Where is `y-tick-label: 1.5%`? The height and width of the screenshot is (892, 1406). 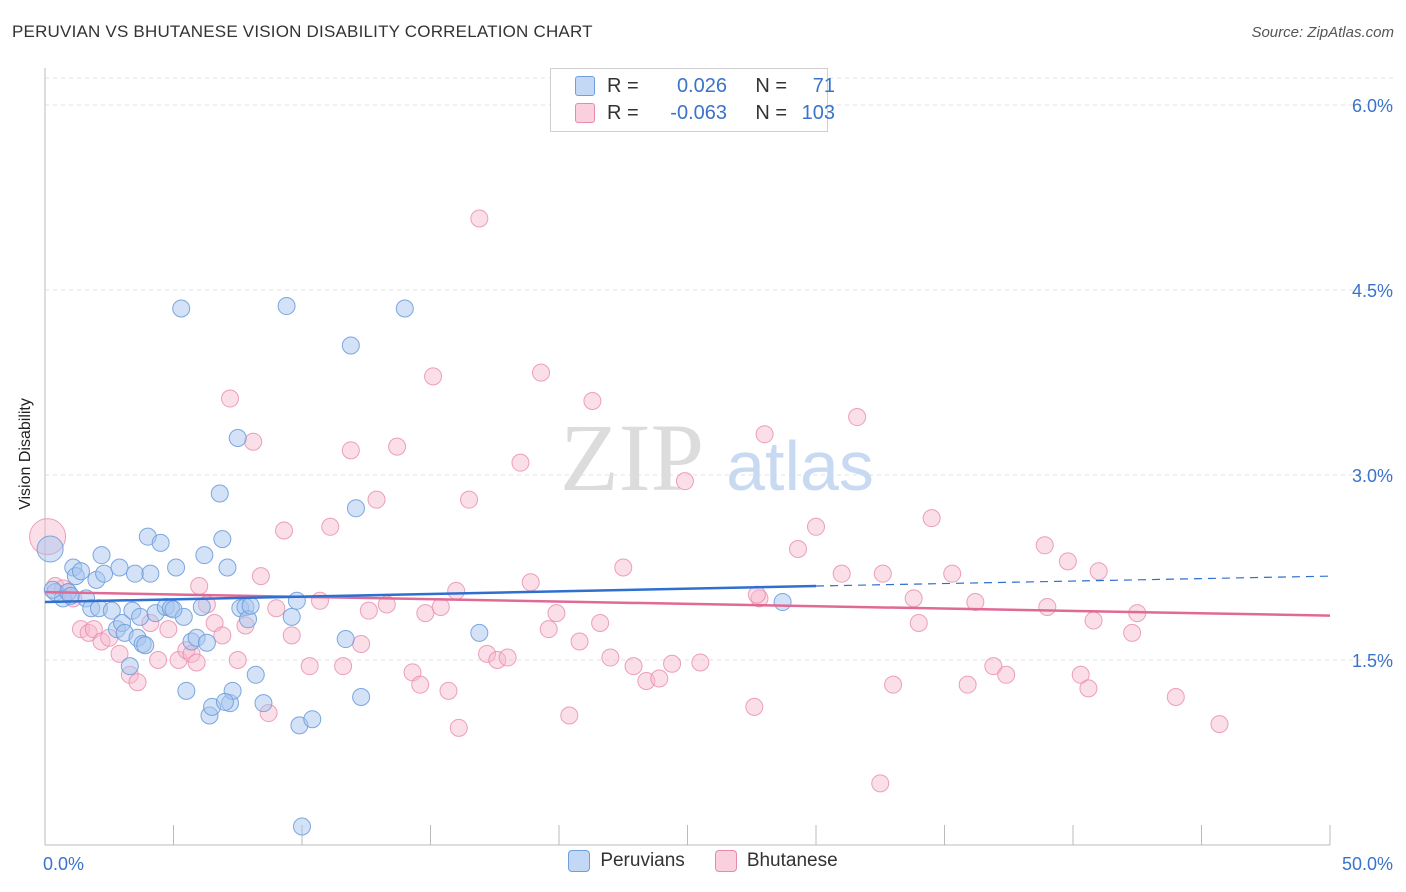
y-tick-label: 1.5% is located at coordinates (1372, 661).